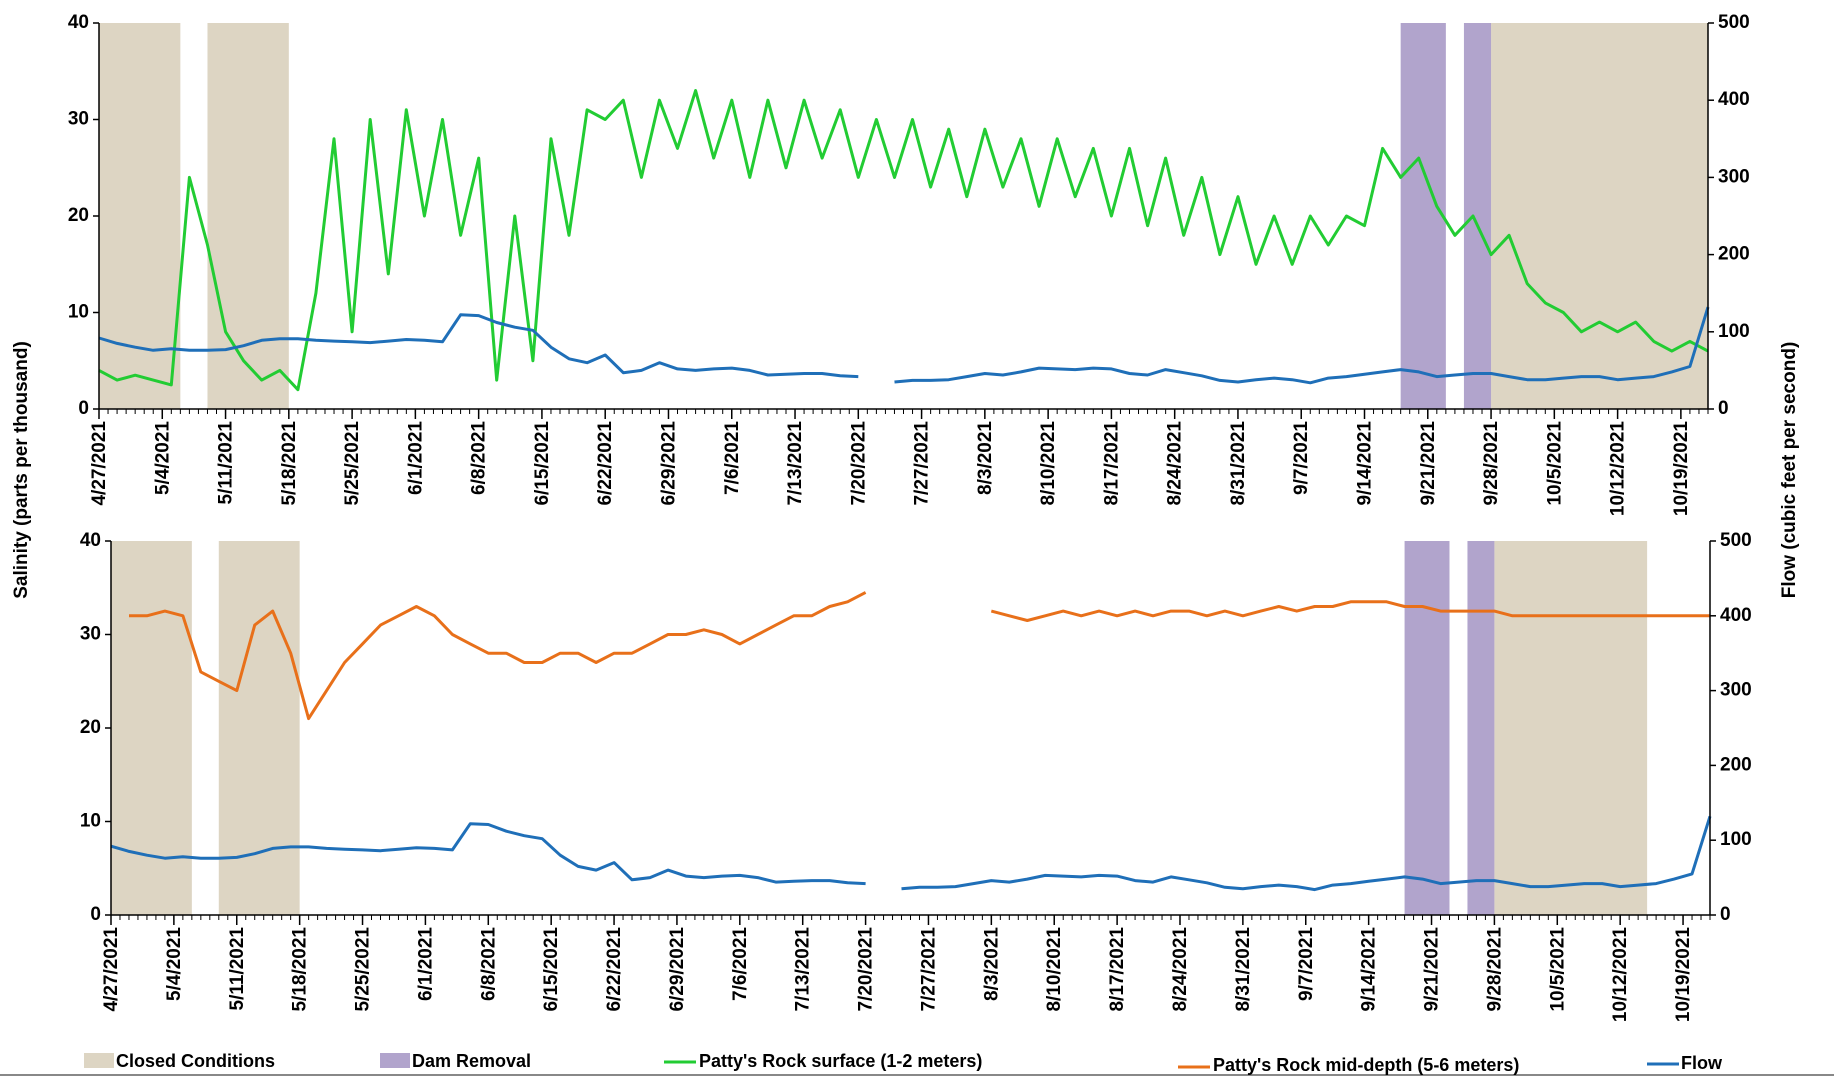 The image size is (1834, 1082). Describe the element at coordinates (471, 1061) in the screenshot. I see `legend-label: Dam Removal` at that location.